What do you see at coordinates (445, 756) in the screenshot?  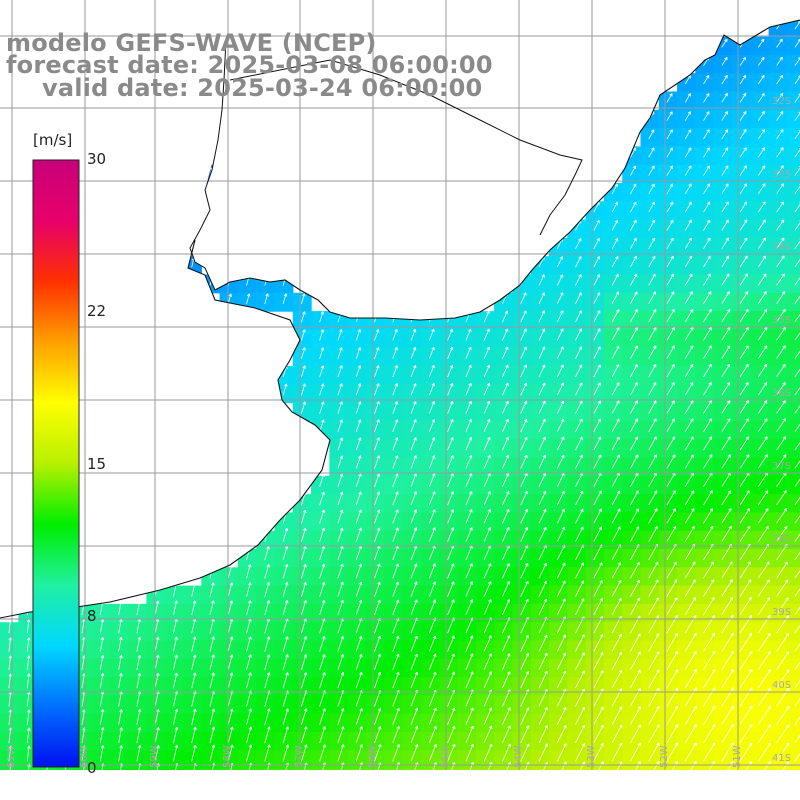 I see `longitude-label: 55W` at bounding box center [445, 756].